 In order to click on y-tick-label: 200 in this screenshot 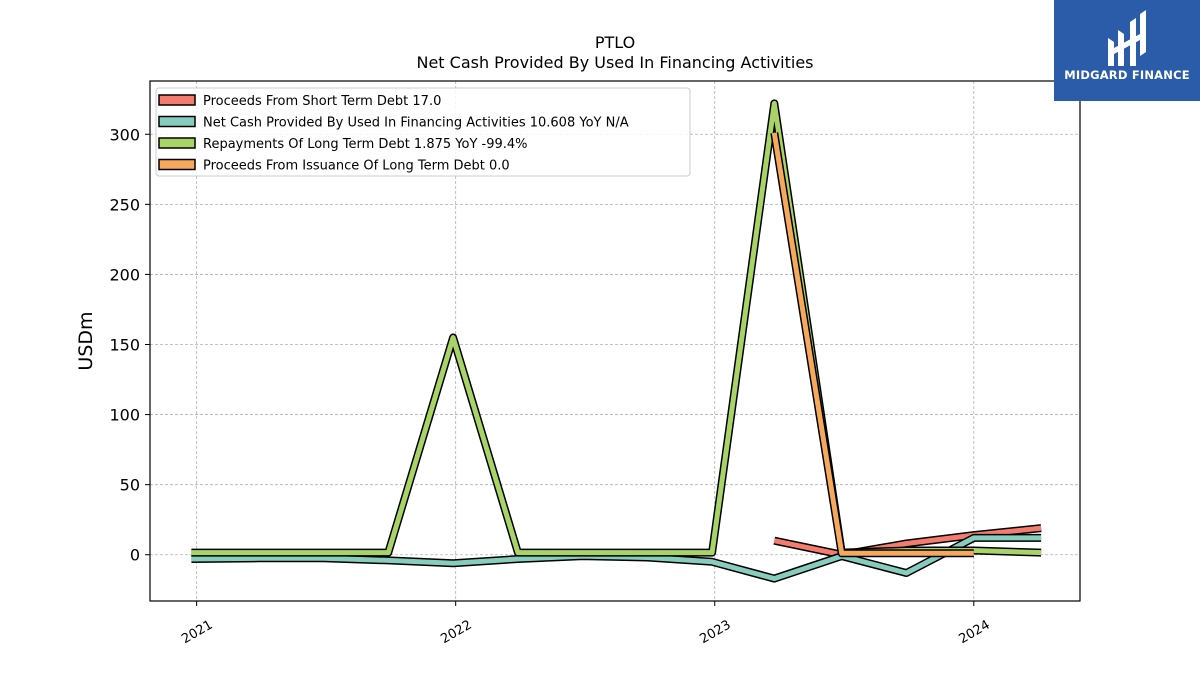, I will do `click(124, 274)`.